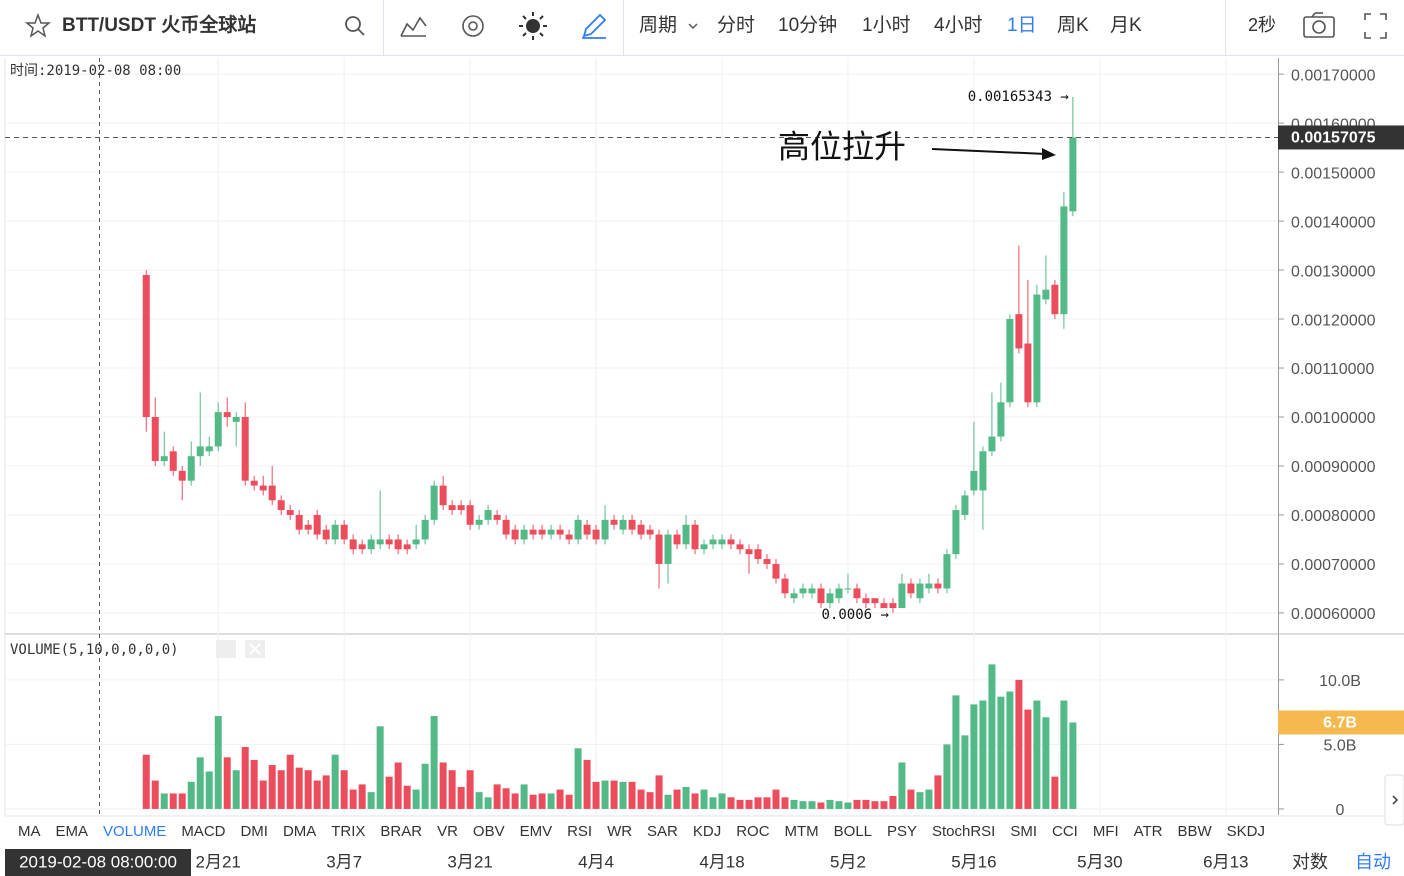 The height and width of the screenshot is (876, 1404). Describe the element at coordinates (1319, 25) in the screenshot. I see `screenshot-icon` at that location.